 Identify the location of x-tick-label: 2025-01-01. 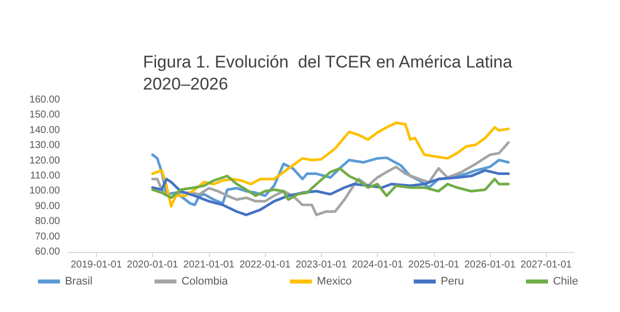
(434, 265).